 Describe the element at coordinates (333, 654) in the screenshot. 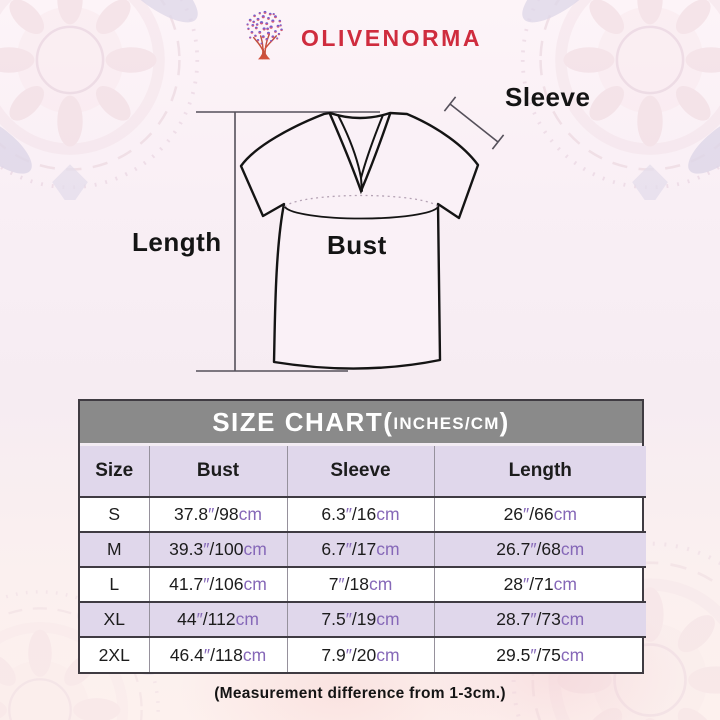

I see `measurement-value: 7.9` at that location.